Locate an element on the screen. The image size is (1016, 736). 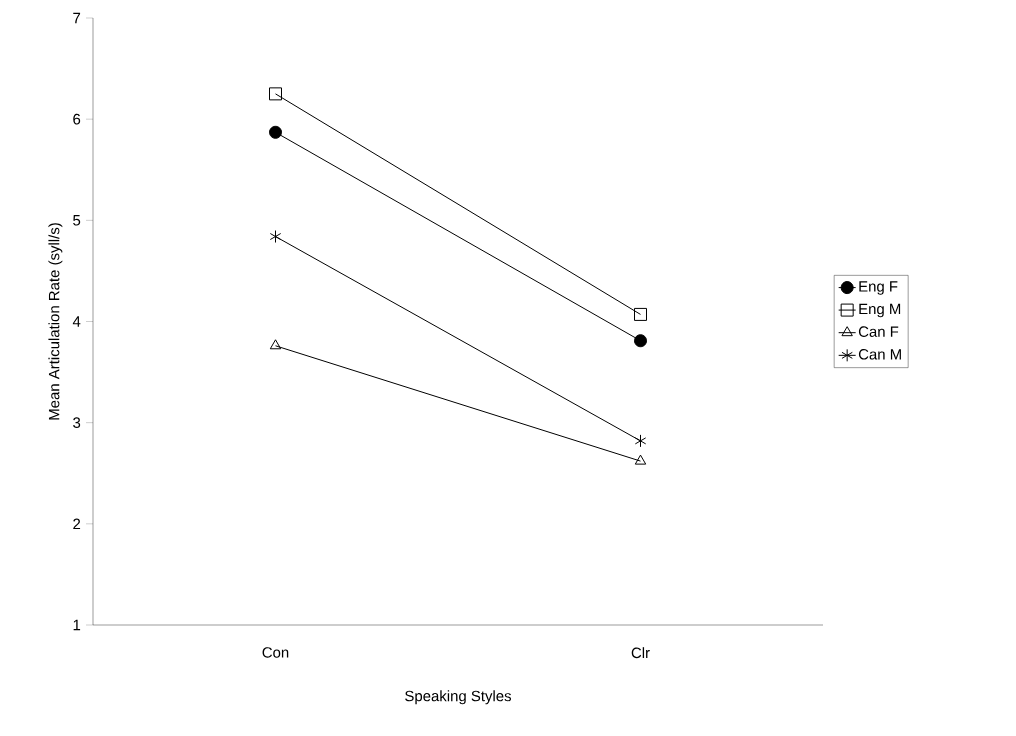
legend-label: Eng M is located at coordinates (880, 310).